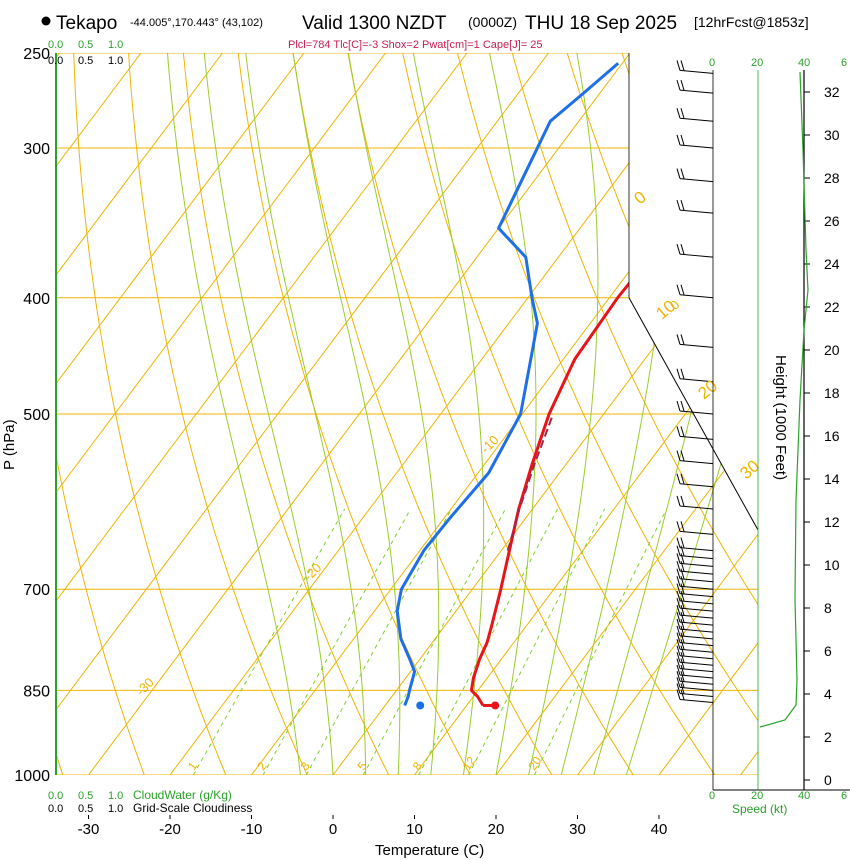 Image resolution: width=850 pixels, height=860 pixels. I want to click on x-tick-label: 0, so click(333, 829).